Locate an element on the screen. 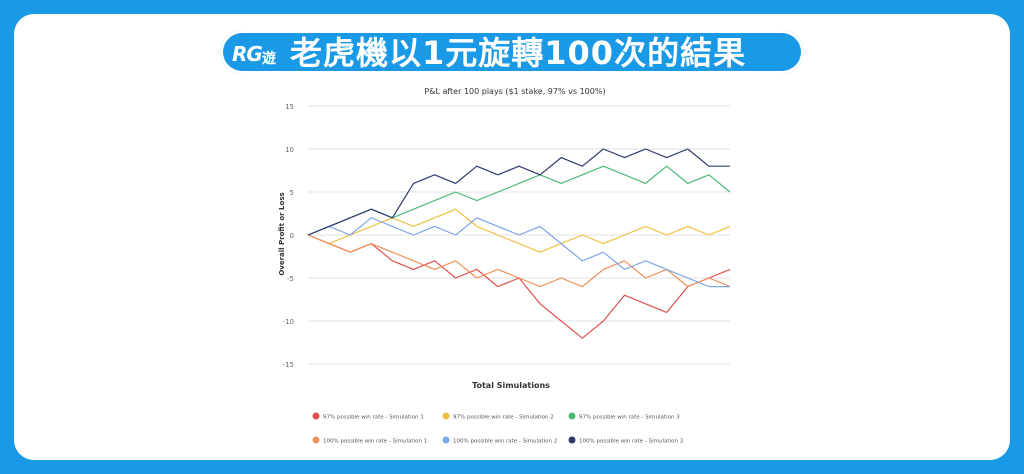 The width and height of the screenshot is (1024, 474). legend-label: 100% possible win rate - Simulation 3 is located at coordinates (631, 442).